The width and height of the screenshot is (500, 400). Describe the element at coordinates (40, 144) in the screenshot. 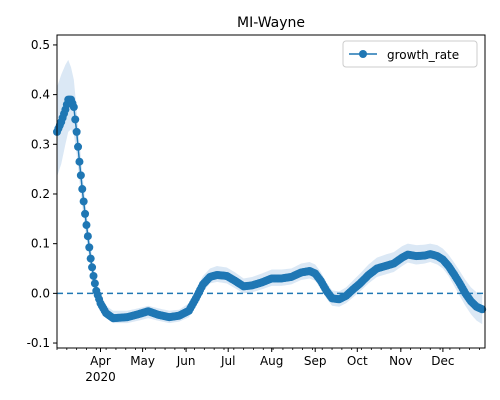

I see `y-tick-label: 0.3` at that location.